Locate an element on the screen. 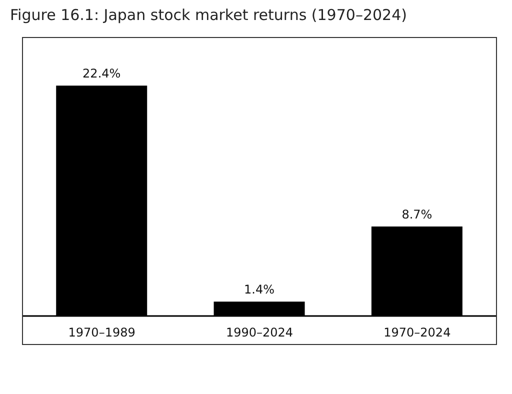 The image size is (512, 394). x-tick-label: 1970–2024 is located at coordinates (417, 333).